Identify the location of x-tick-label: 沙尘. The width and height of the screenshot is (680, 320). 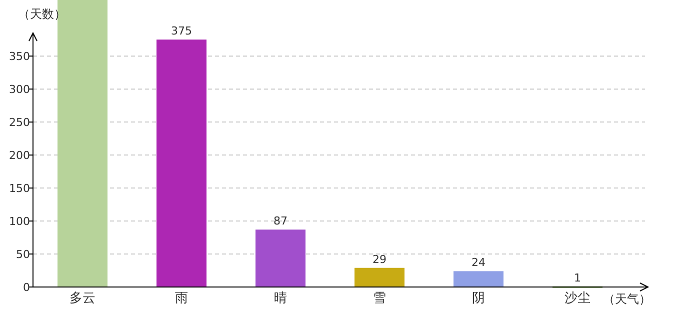
(577, 298).